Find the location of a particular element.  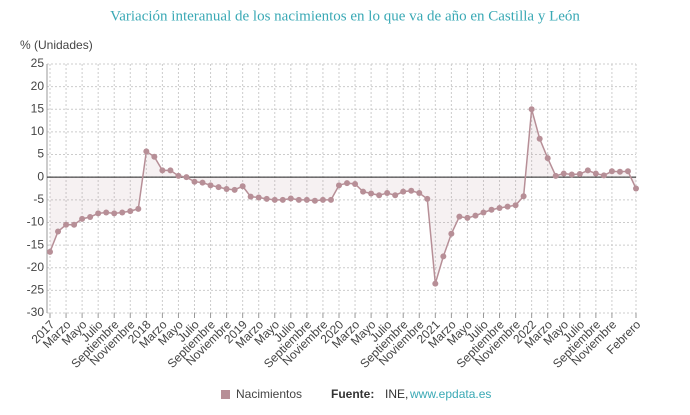

y-tick-label: -5 is located at coordinates (38, 199).